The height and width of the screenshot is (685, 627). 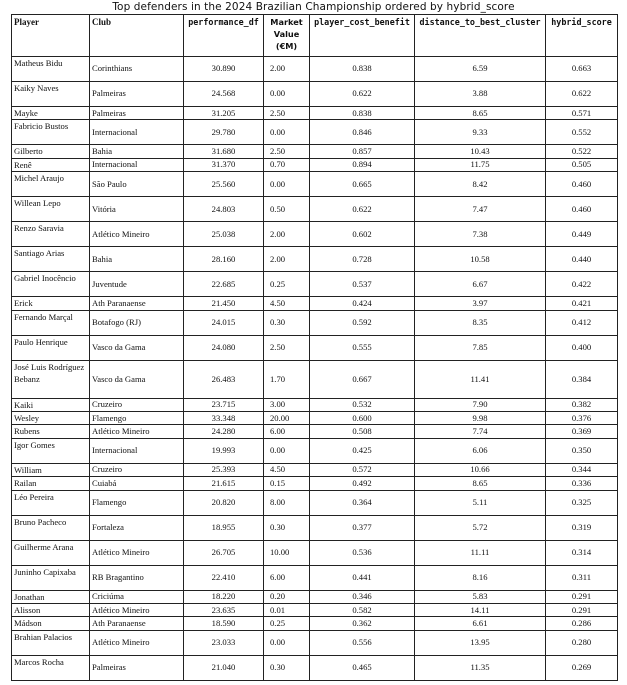 I want to click on market-value-cell: 0.01, so click(x=287, y=610).